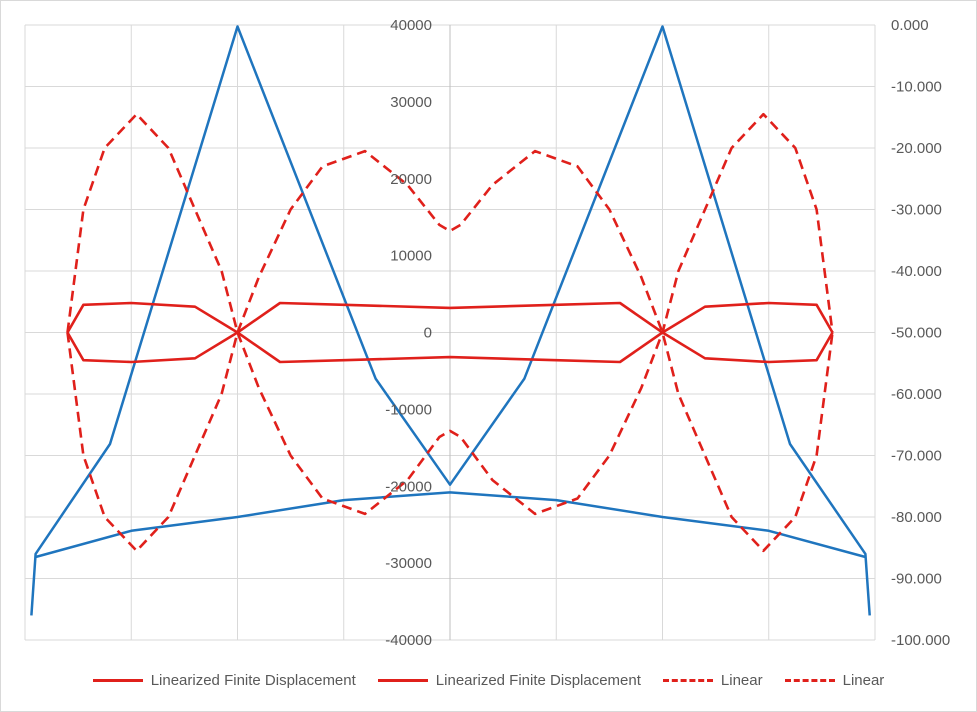  What do you see at coordinates (916, 271) in the screenshot?
I see `secondary-tick-label: -40.000` at bounding box center [916, 271].